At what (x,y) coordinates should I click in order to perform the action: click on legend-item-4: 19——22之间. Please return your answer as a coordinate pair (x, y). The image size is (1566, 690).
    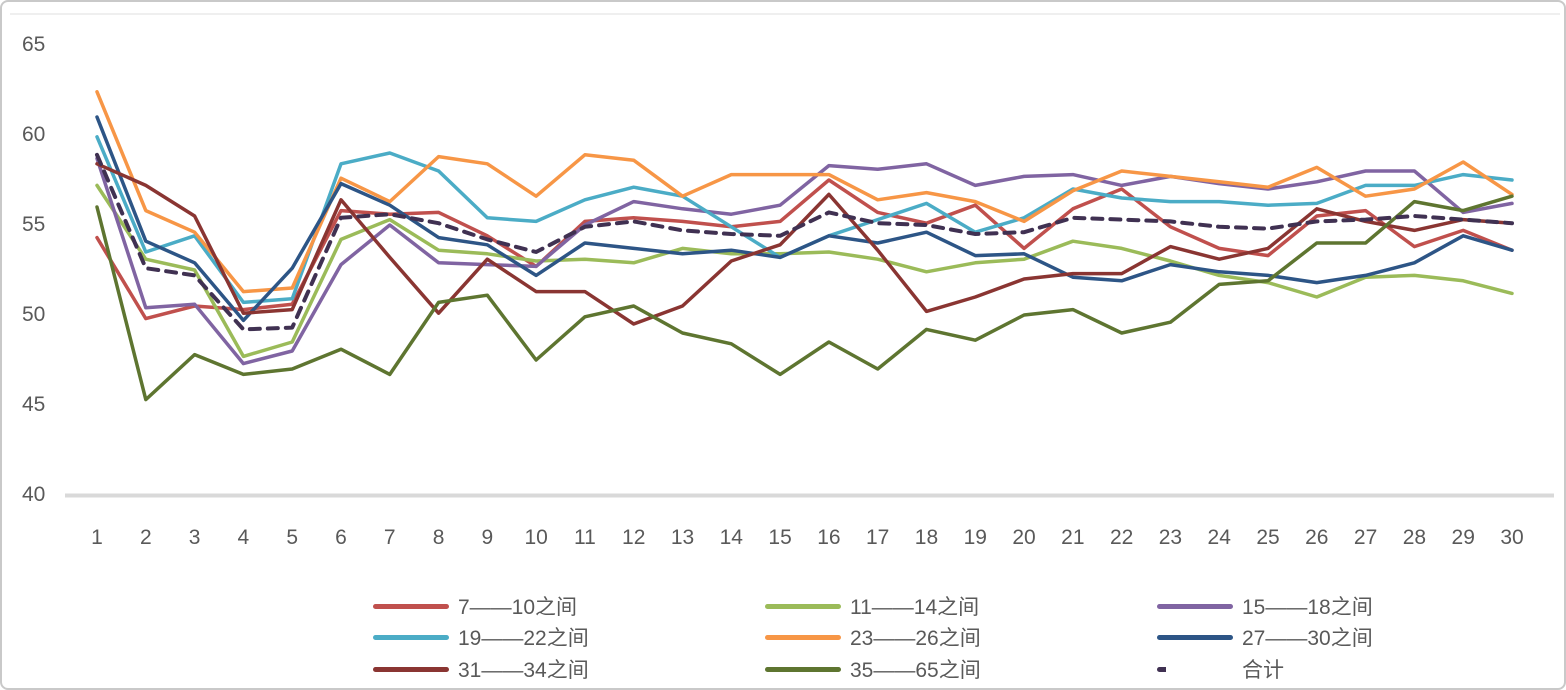
    Looking at the image, I should click on (481, 637).